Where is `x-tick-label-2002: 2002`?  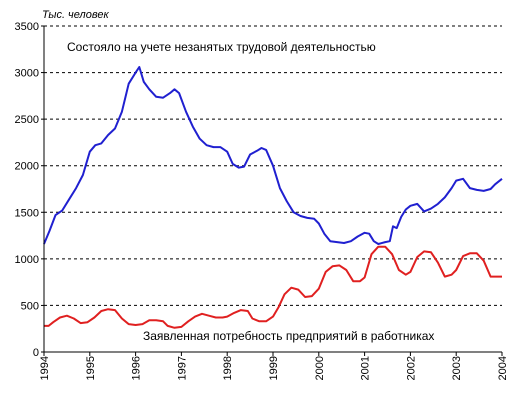
x-tick-label-2002: 2002 is located at coordinates (411, 368).